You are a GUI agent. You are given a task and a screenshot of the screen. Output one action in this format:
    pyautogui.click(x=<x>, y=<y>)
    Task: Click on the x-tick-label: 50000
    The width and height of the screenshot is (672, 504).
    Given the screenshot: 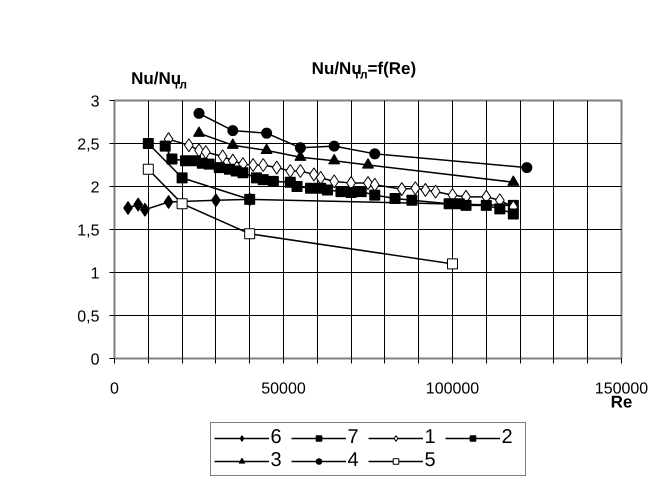 What is the action you would take?
    pyautogui.click(x=283, y=389)
    